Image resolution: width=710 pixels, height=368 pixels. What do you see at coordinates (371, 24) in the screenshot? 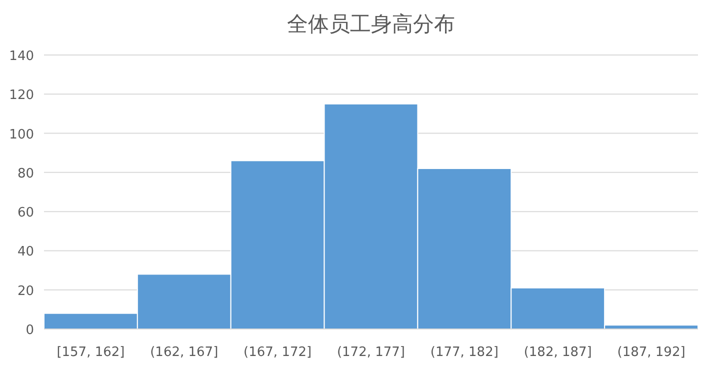
I see `chart-title: 全体员工身高分布` at bounding box center [371, 24].